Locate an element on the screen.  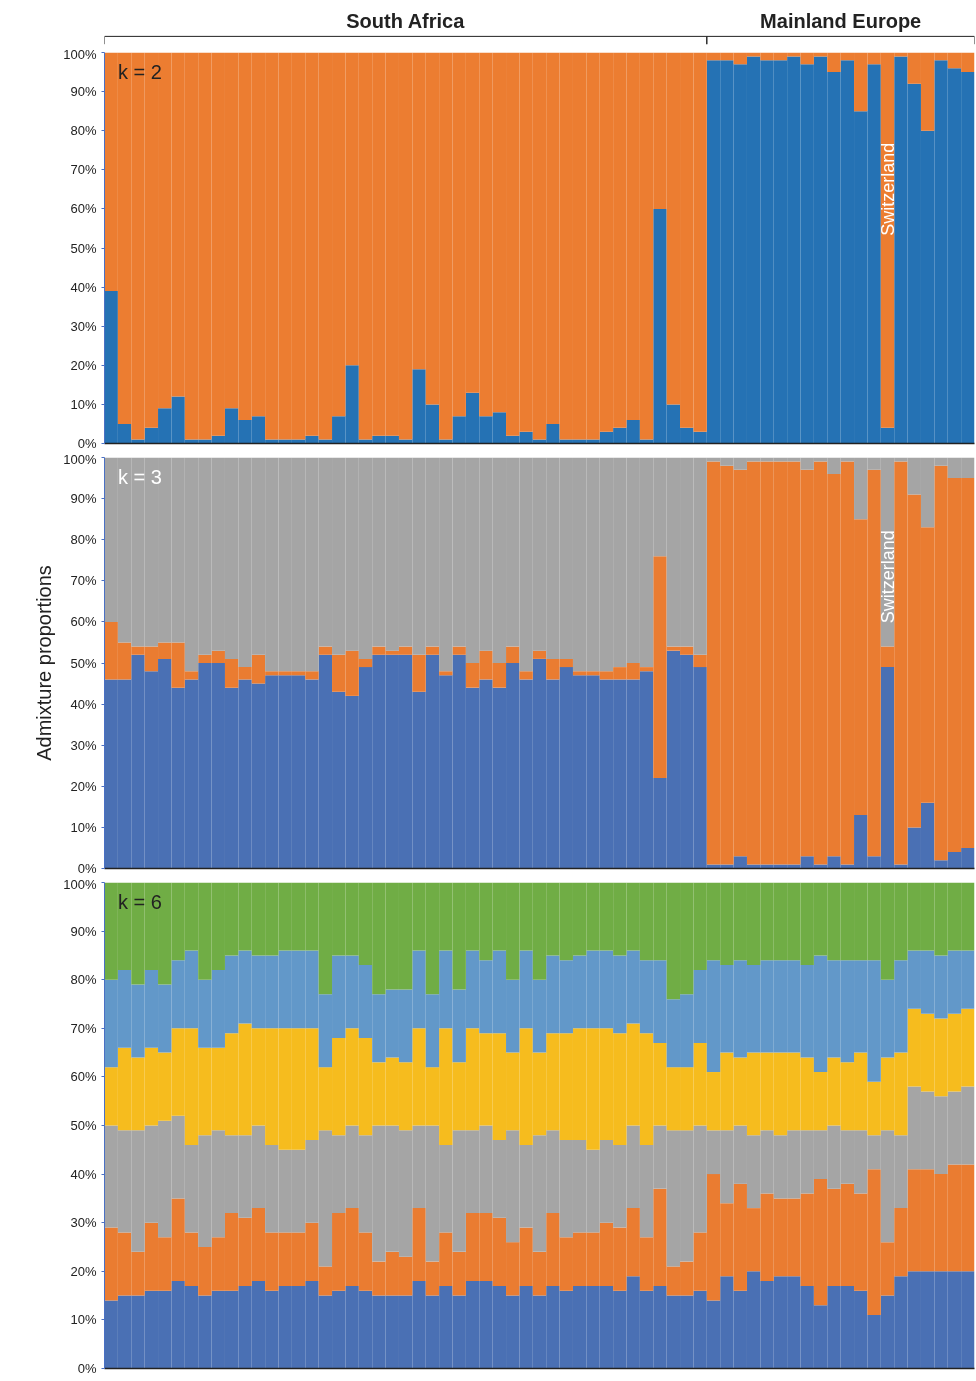
text: South Africa is located at coordinates (406, 20).